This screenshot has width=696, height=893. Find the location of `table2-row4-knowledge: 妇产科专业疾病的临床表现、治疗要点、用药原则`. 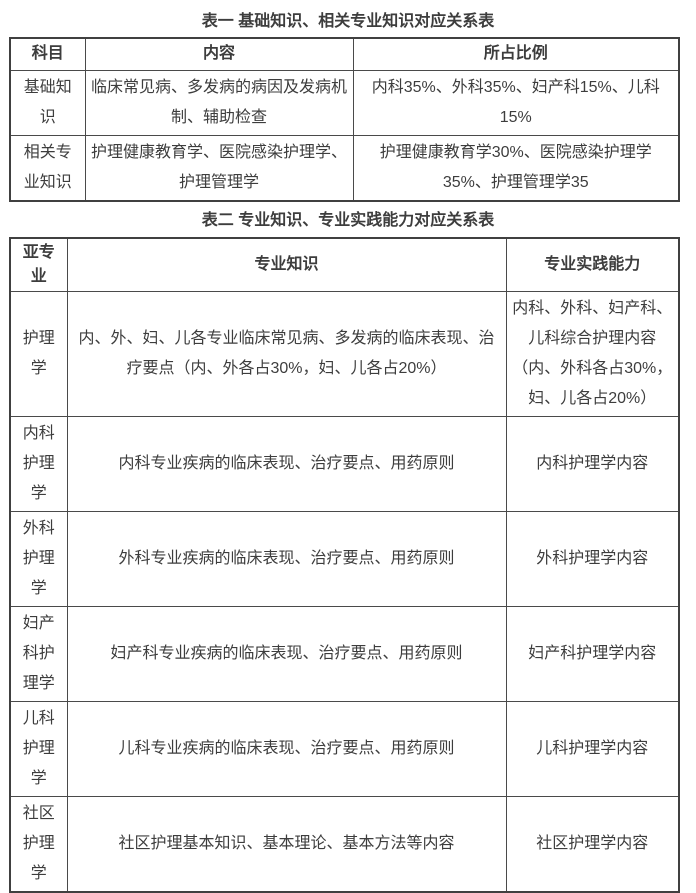

table2-row4-knowledge: 妇产科专业疾病的临床表现、治疗要点、用药原则 is located at coordinates (286, 653).